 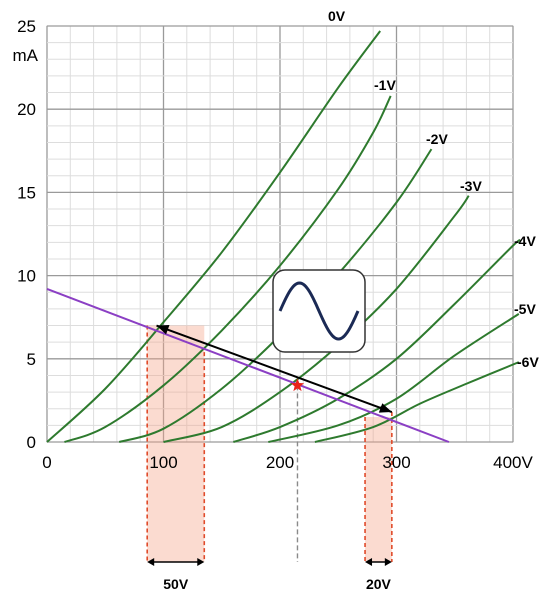 What do you see at coordinates (337, 16) in the screenshot?
I see `series-label: 0V` at bounding box center [337, 16].